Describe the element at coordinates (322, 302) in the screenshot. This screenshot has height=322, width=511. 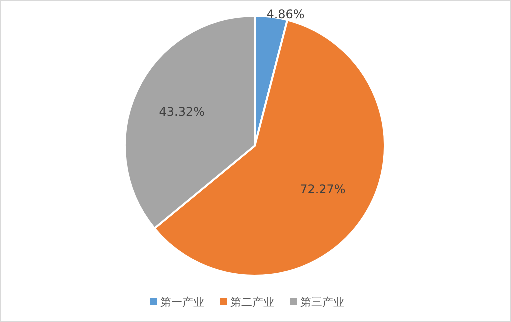
I see `legend-label: 第三产业` at that location.